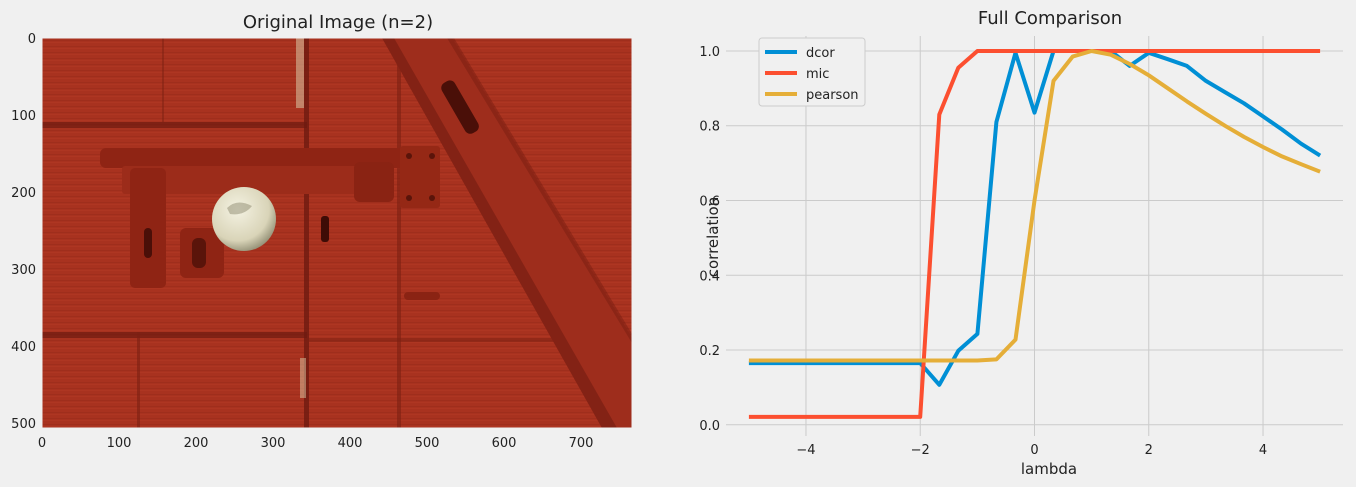  I want to click on left-y-tick: 500, so click(23, 424).